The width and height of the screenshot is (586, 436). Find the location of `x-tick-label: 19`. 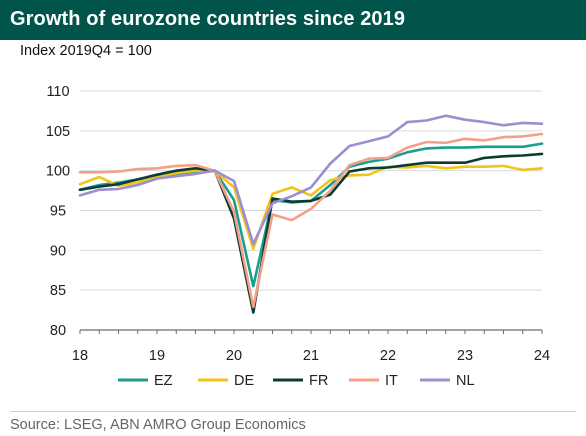

x-tick-label: 19 is located at coordinates (157, 356).